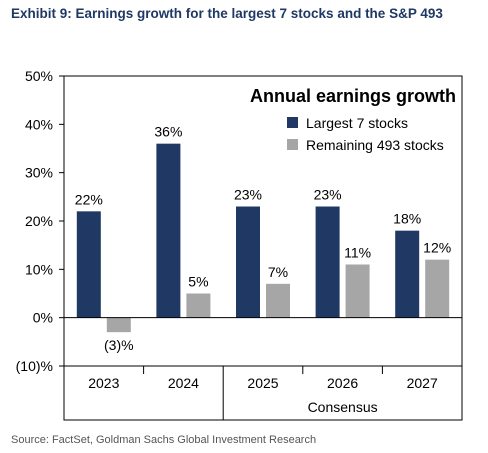  What do you see at coordinates (422, 383) in the screenshot?
I see `x-tick-label: 2027` at bounding box center [422, 383].